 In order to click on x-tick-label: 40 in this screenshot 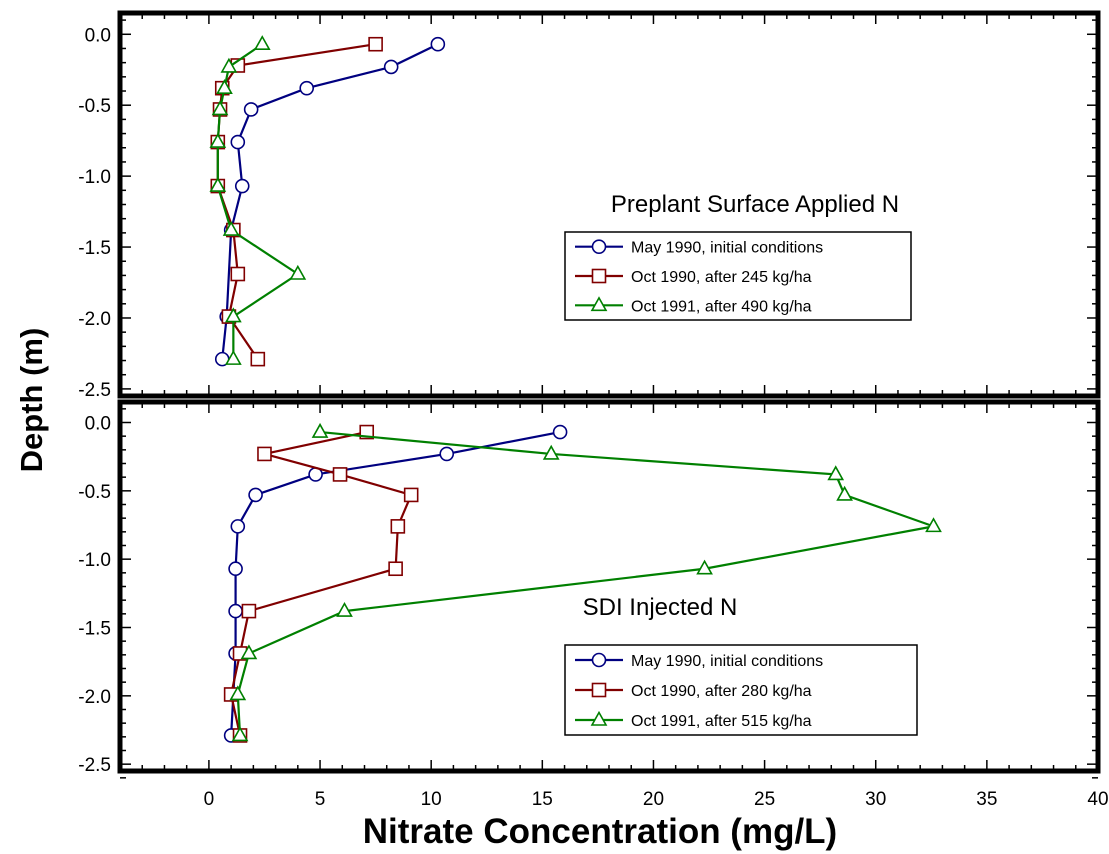, I will do `click(1097, 799)`.